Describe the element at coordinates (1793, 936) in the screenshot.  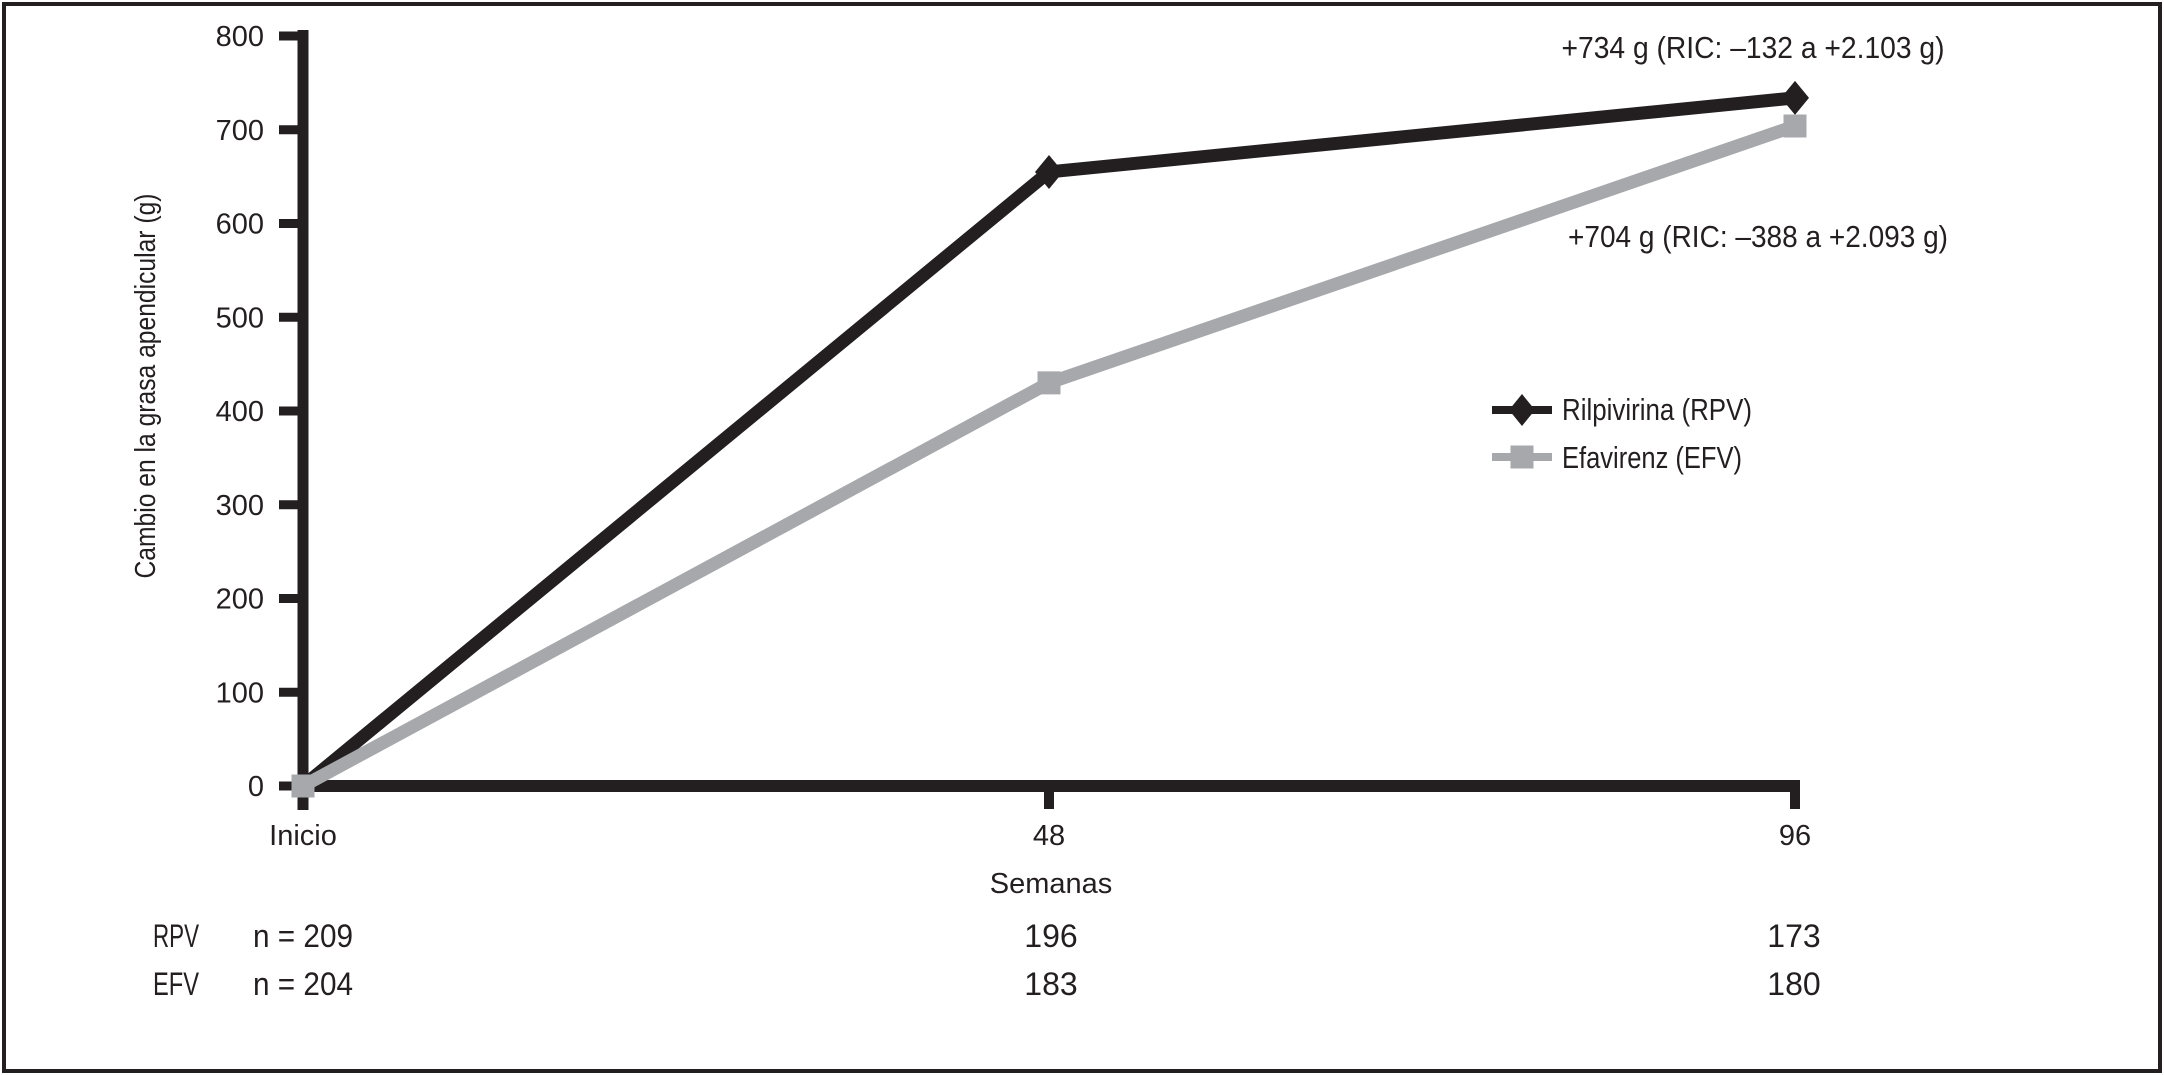
I see `rpv-n-week96: 173` at that location.